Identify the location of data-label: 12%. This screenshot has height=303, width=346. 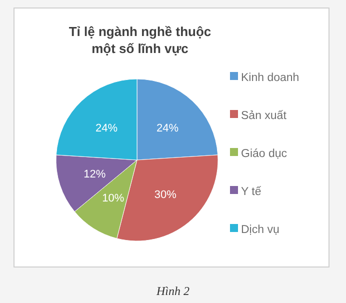
(95, 174).